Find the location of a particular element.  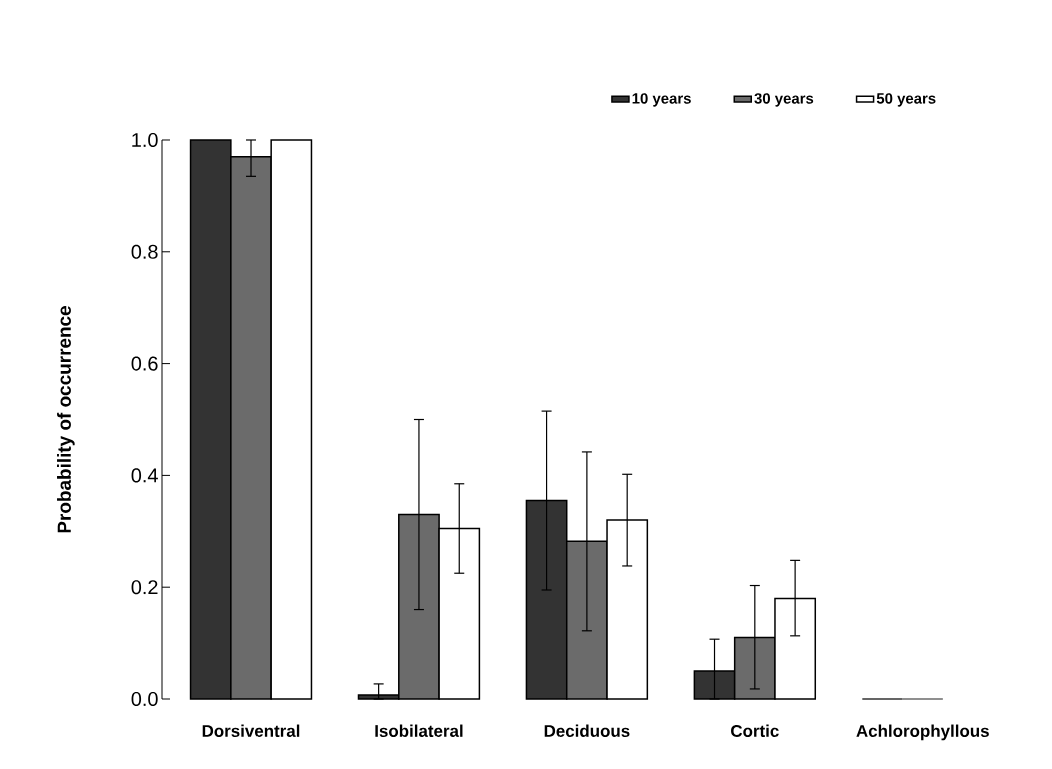

x-tick-label: Isobilateral is located at coordinates (419, 730).